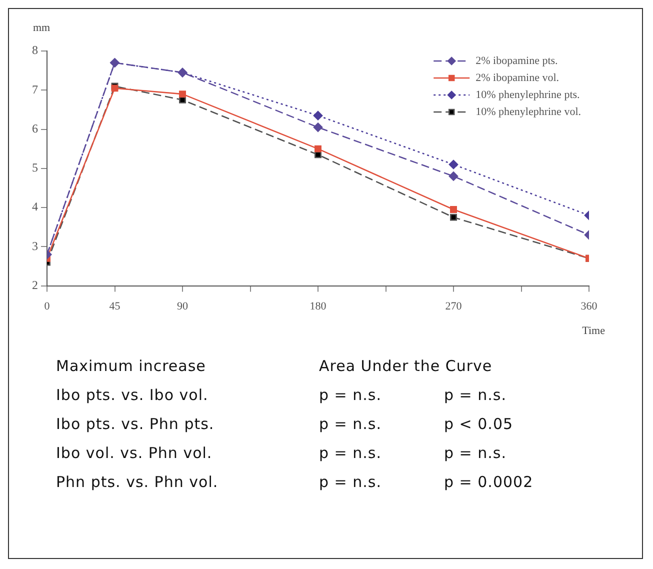 The image size is (653, 569). Describe the element at coordinates (47, 306) in the screenshot. I see `x-tick-label: 0` at that location.